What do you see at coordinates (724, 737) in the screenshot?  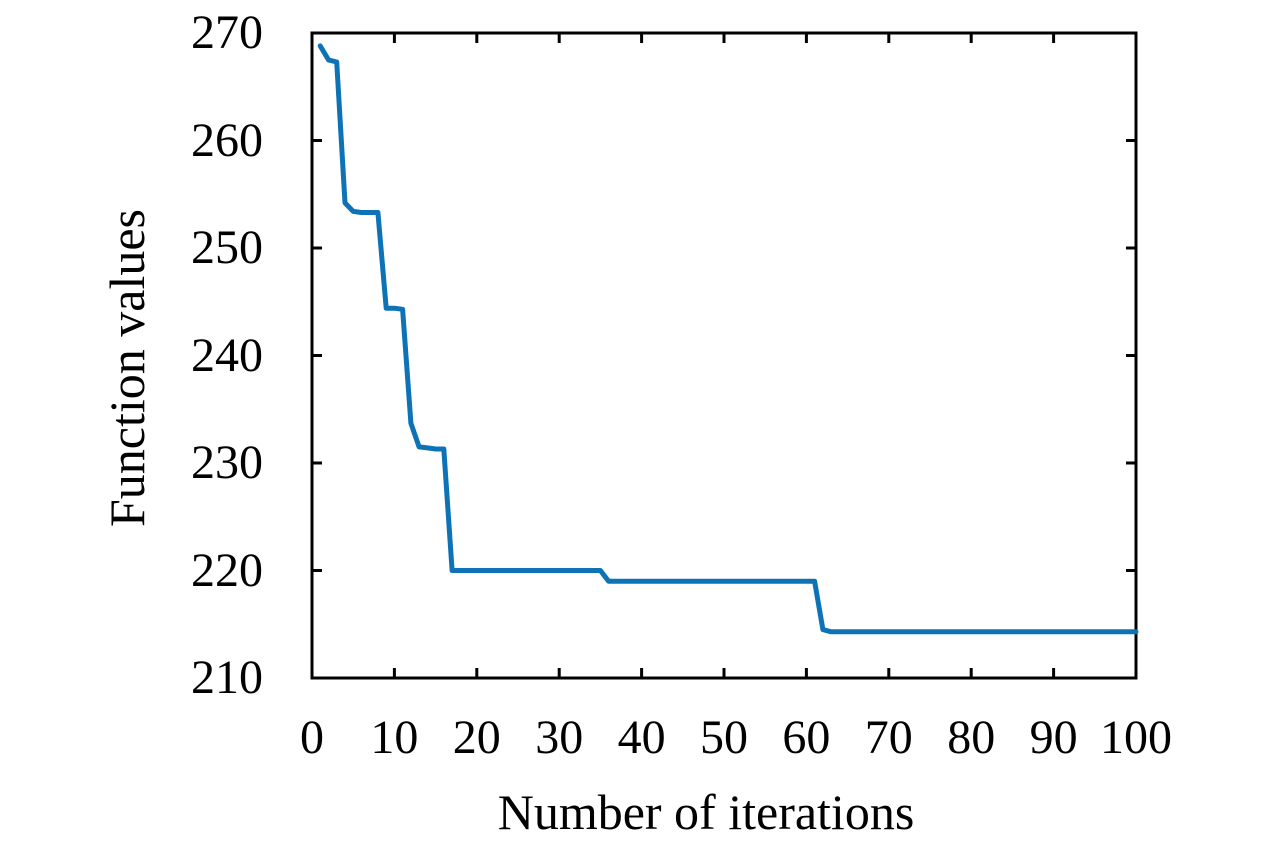 I see `x-tick-label: 50` at bounding box center [724, 737].